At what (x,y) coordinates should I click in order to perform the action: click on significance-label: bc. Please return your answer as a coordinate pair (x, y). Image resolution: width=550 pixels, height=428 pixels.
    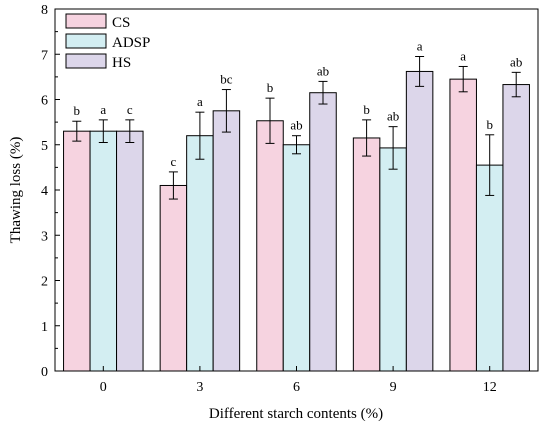
    Looking at the image, I should click on (226, 79).